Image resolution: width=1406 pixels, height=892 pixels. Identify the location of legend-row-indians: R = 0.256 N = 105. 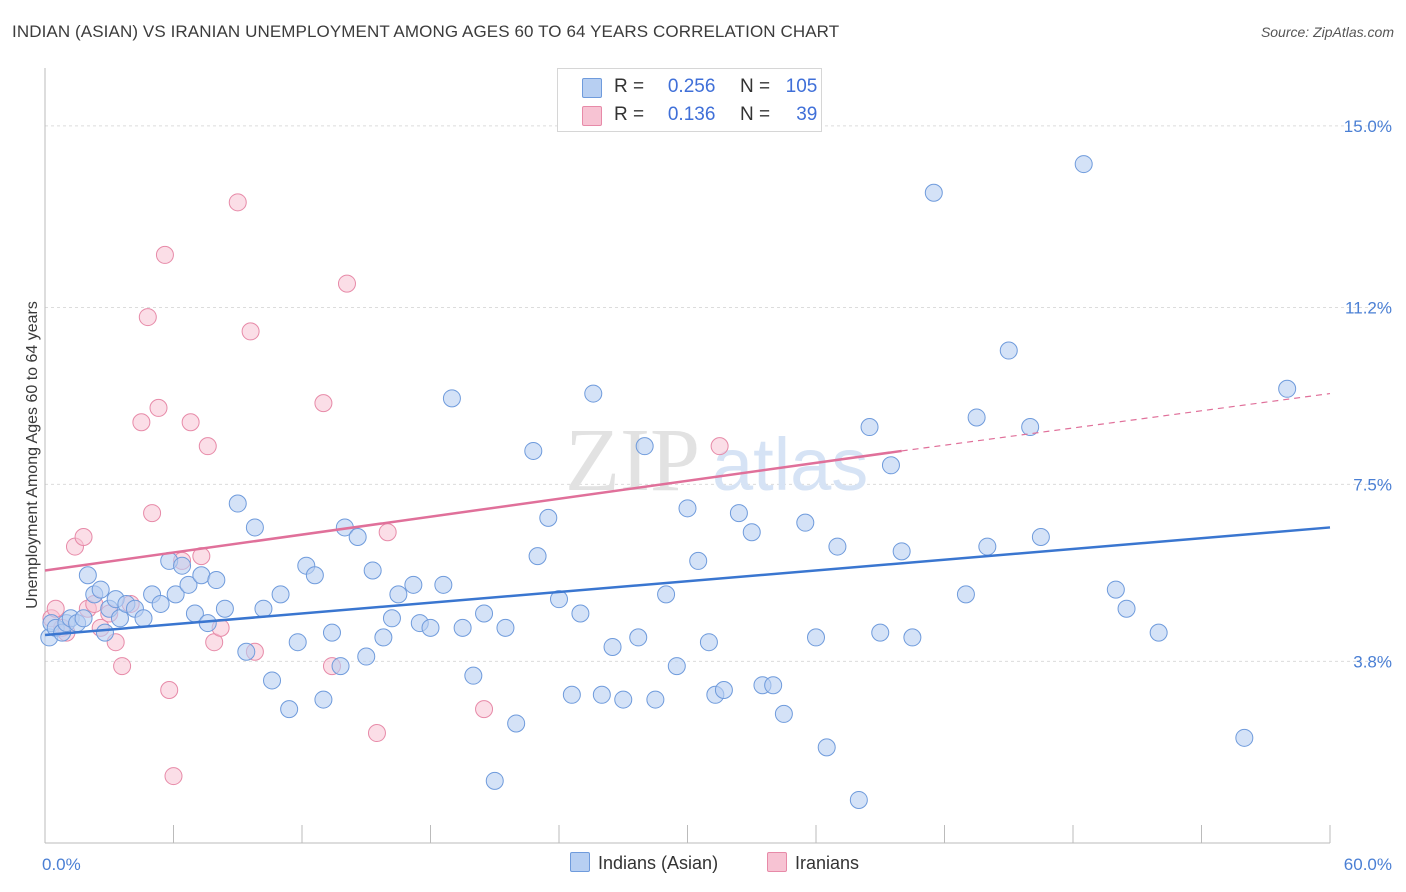
(715, 87).